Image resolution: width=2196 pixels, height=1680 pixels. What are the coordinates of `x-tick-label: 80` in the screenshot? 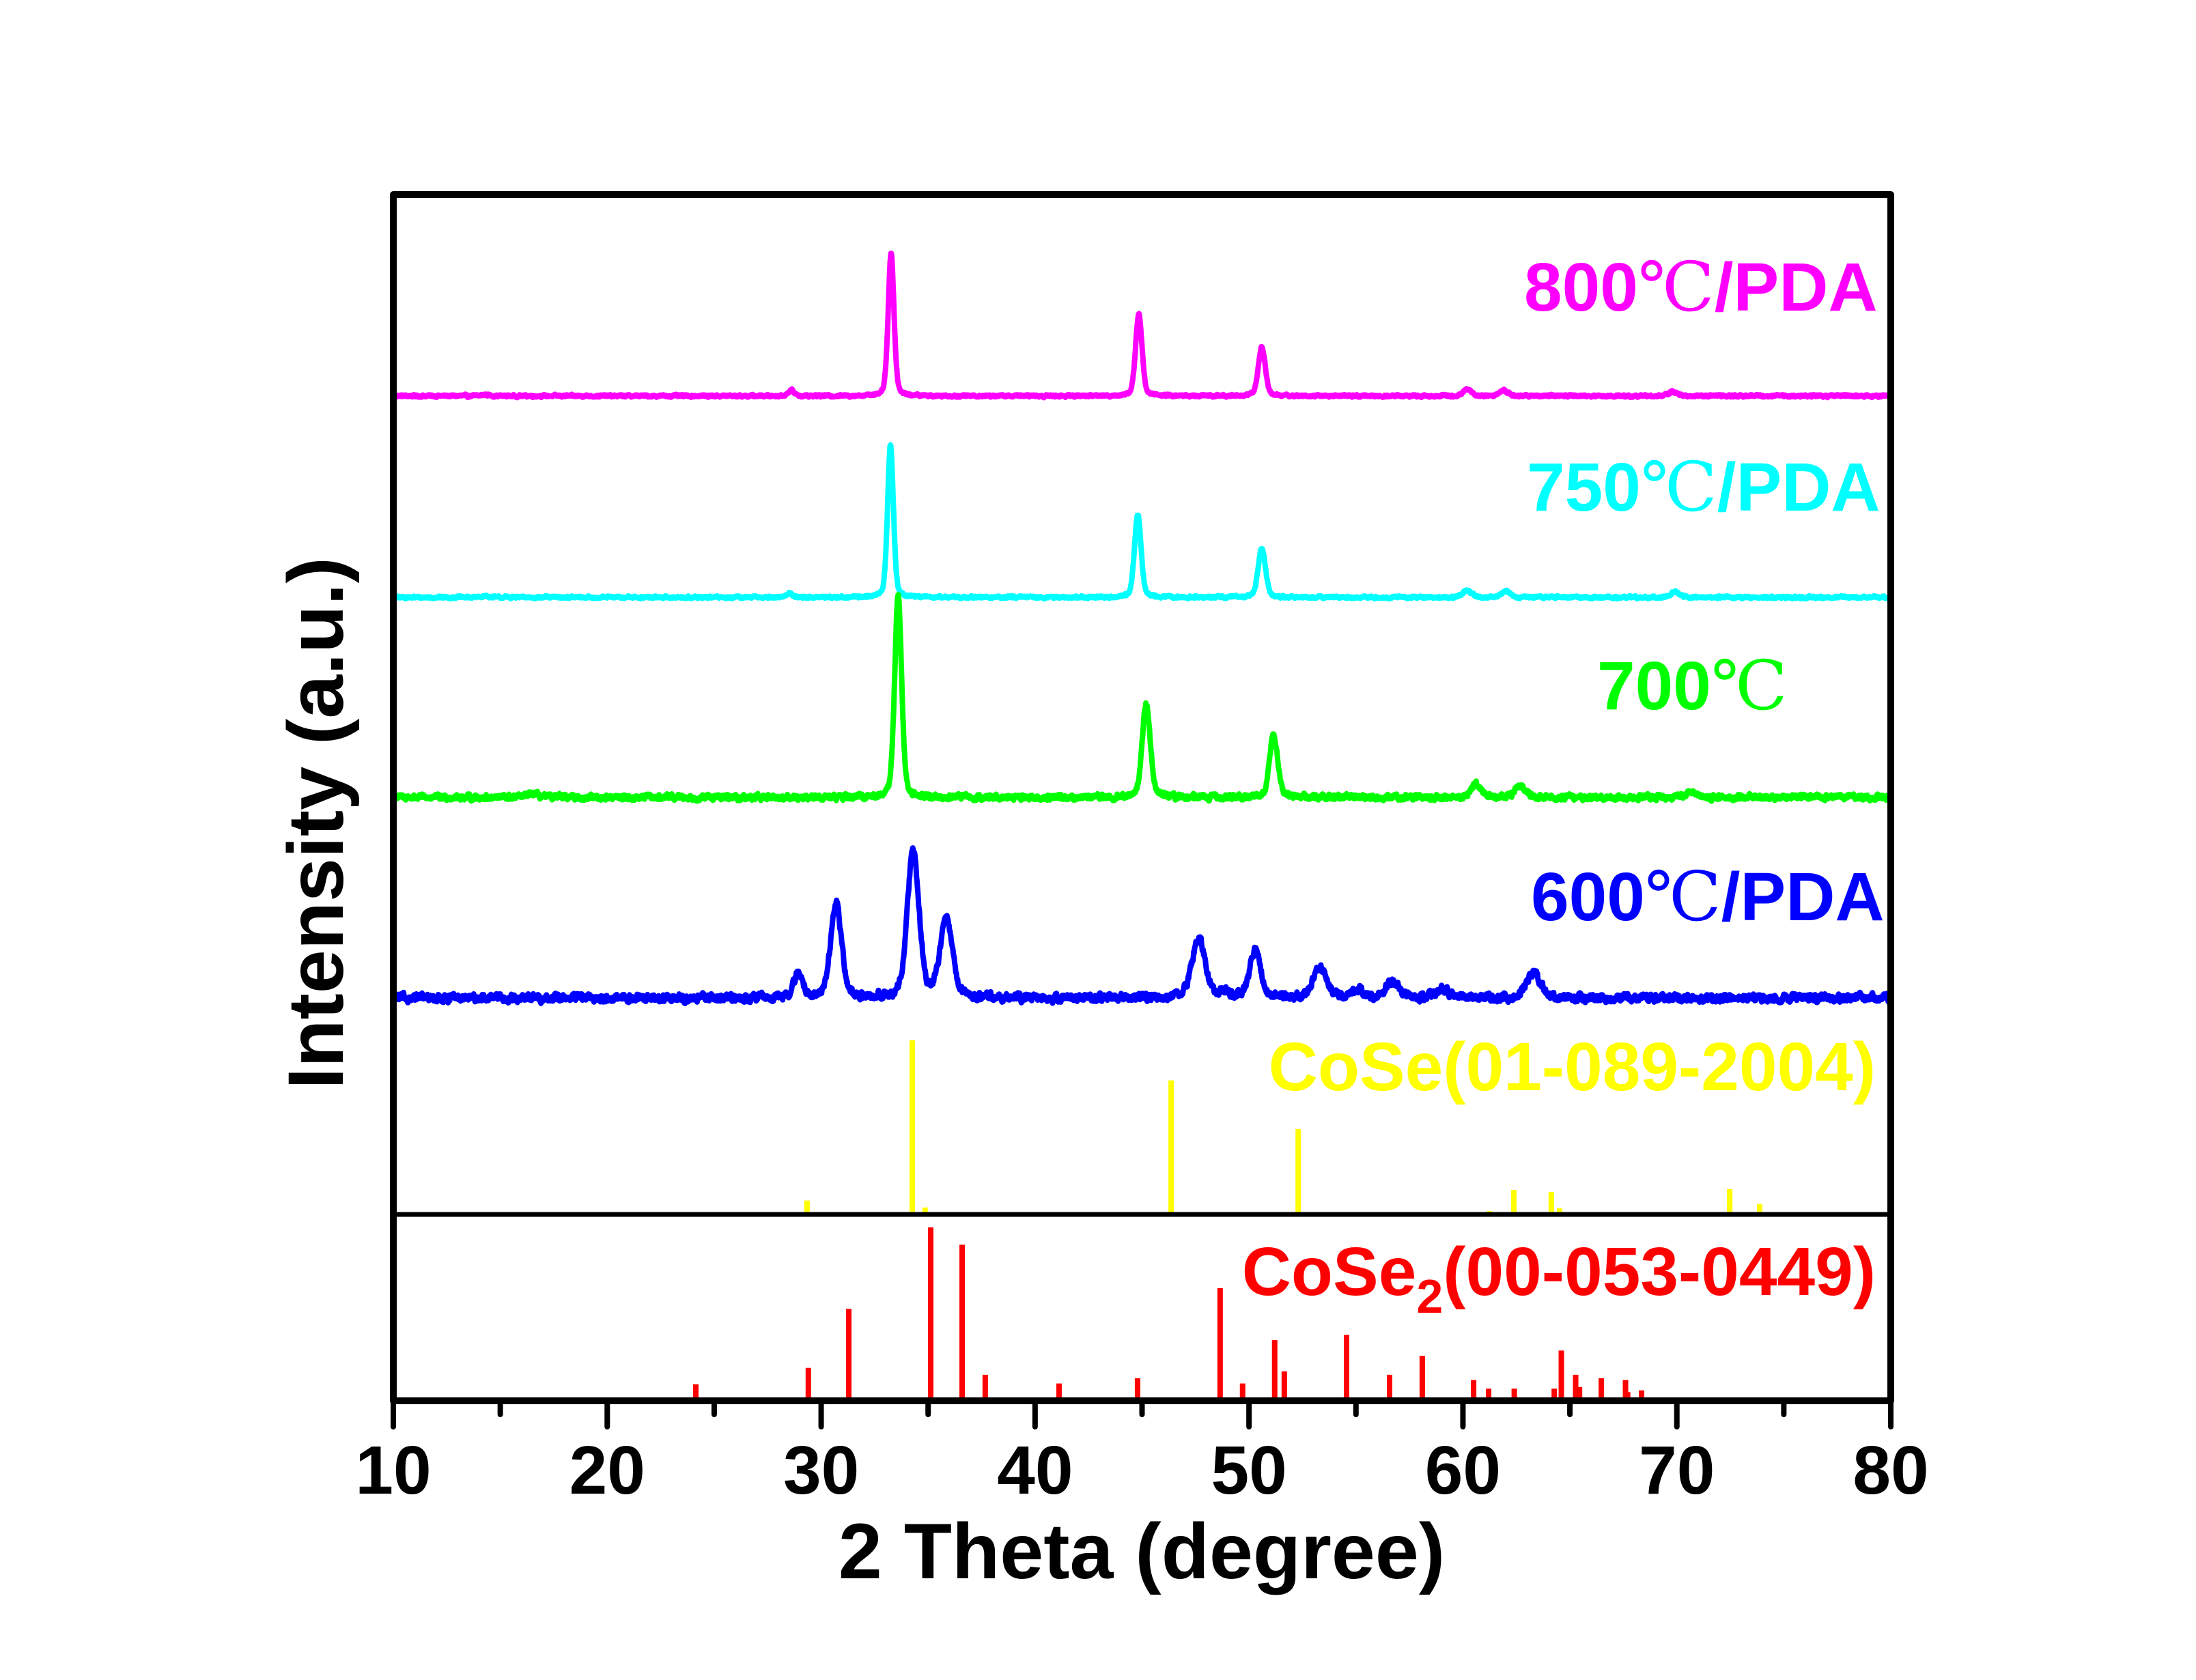 It's located at (1891, 1470).